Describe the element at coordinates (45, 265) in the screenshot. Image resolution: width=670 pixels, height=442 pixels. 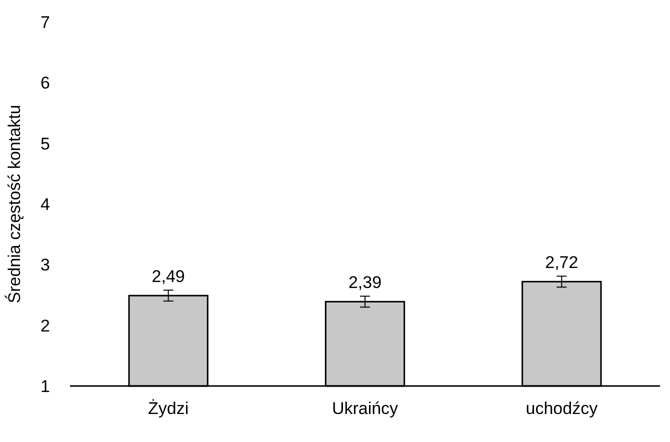
I see `y-tick-label: 3` at that location.